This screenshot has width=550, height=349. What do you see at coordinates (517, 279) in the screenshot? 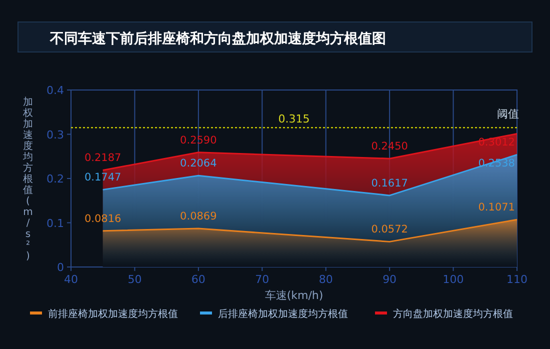
I see `x-tick-label: 110` at bounding box center [517, 279].